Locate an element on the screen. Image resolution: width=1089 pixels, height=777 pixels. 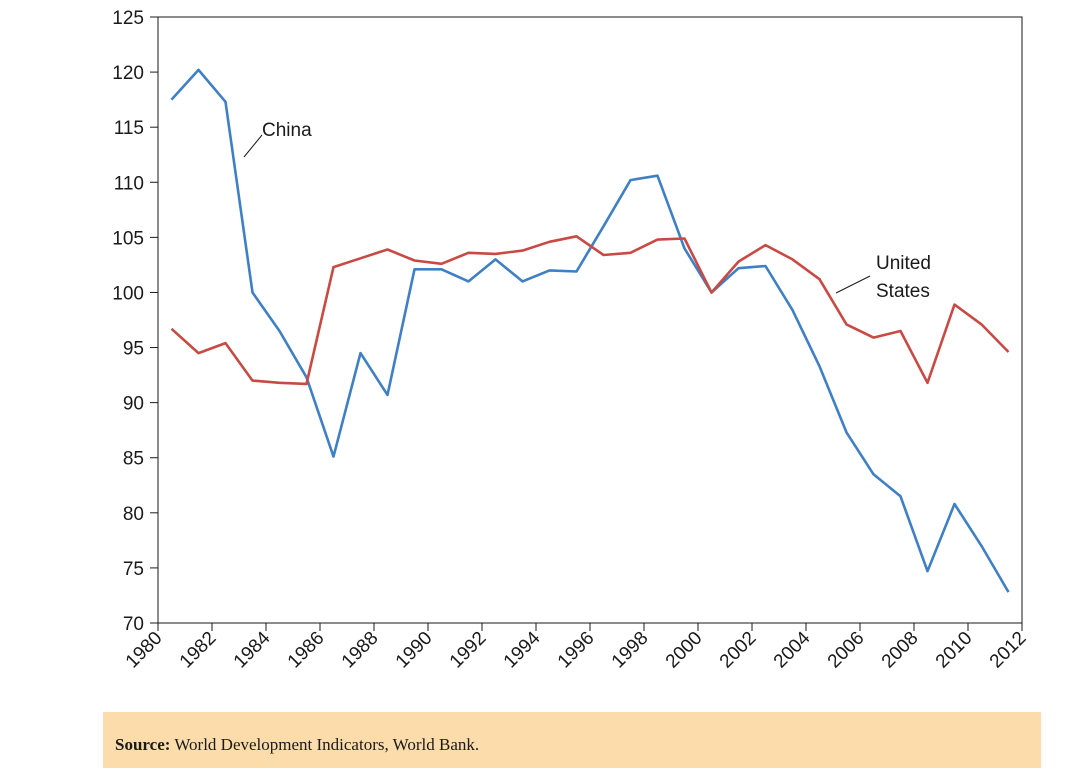
x-tick-label: 1984 is located at coordinates (252, 649).